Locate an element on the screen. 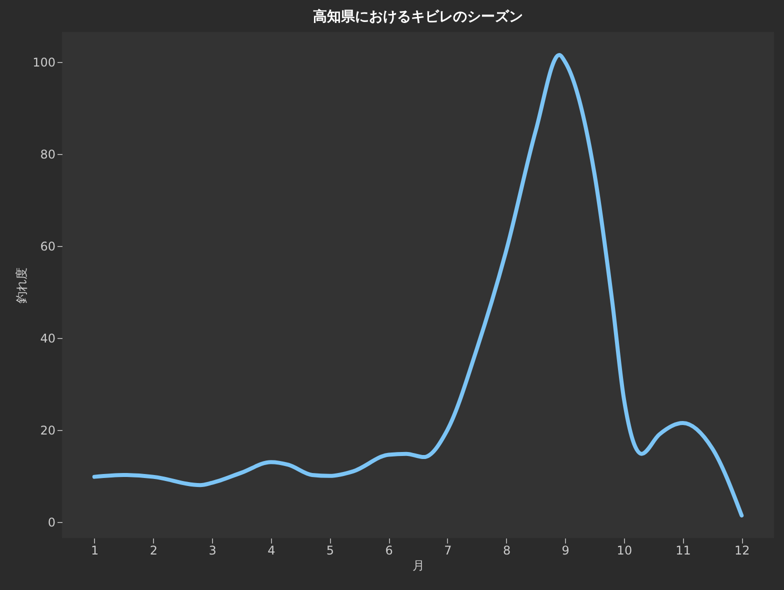 The height and width of the screenshot is (590, 784). x-tick-label: 6 is located at coordinates (389, 551).